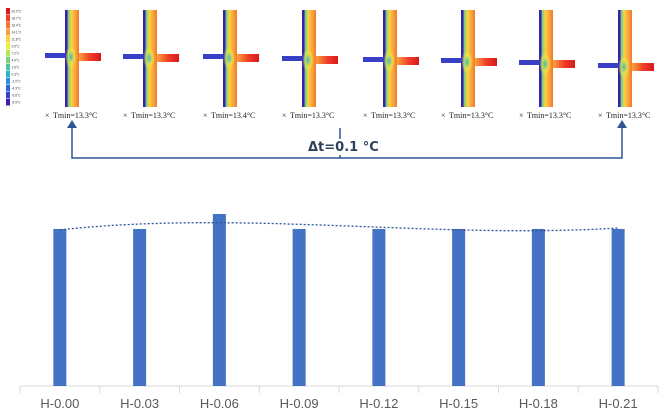 The height and width of the screenshot is (417, 670). I want to click on bar-H-0.00, so click(60, 307).